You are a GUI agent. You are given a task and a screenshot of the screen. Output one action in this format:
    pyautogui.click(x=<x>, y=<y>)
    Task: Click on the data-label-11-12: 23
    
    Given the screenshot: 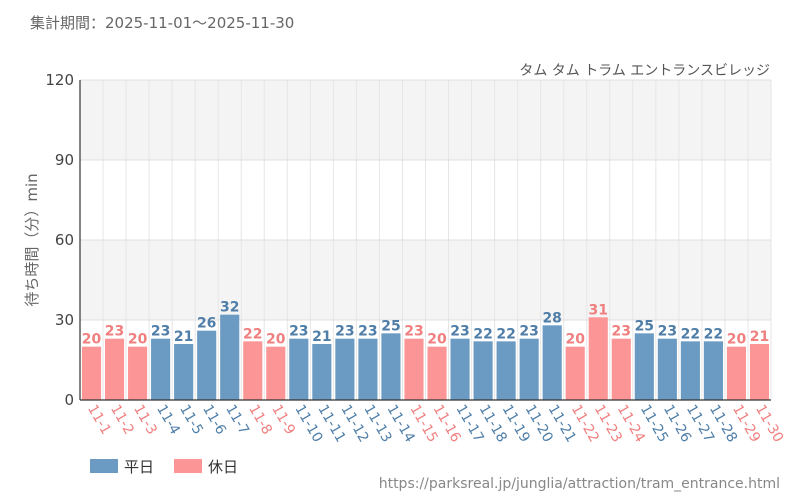 What is the action you would take?
    pyautogui.click(x=344, y=332)
    